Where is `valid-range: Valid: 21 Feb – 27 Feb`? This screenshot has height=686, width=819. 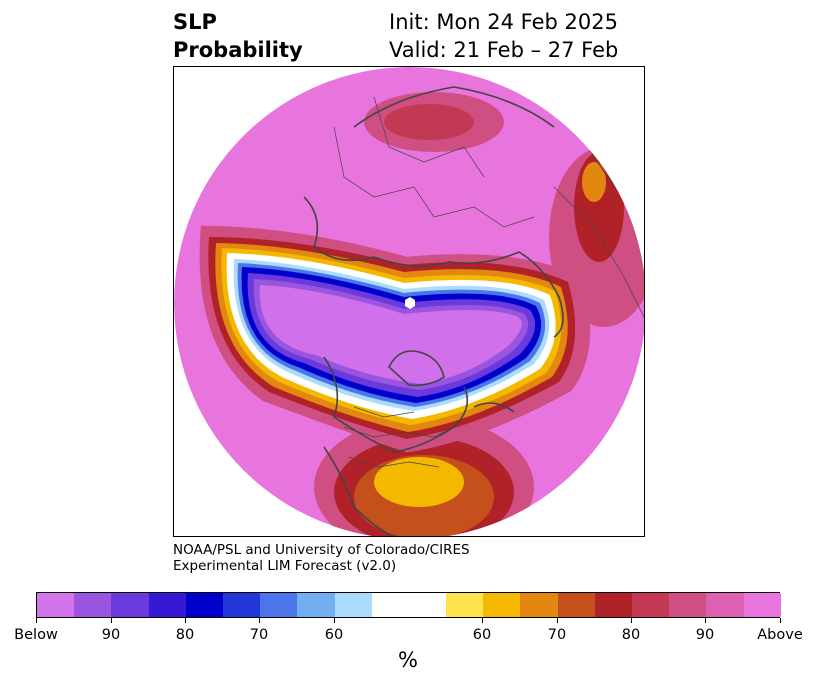
valid-range: Valid: 21 Feb – 27 Feb is located at coordinates (504, 50).